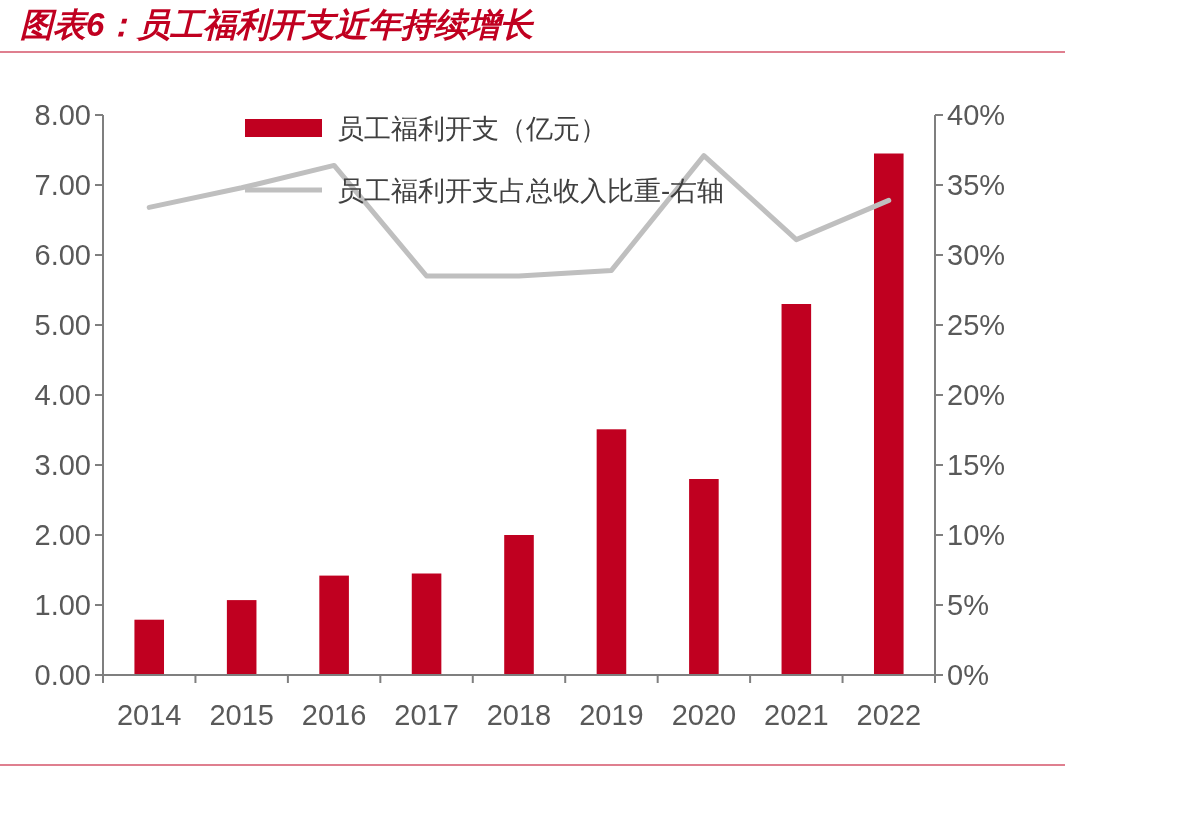  What do you see at coordinates (278, 24) in the screenshot?
I see `chart-title: 图表6：员工福利开支近年持续增长` at bounding box center [278, 24].